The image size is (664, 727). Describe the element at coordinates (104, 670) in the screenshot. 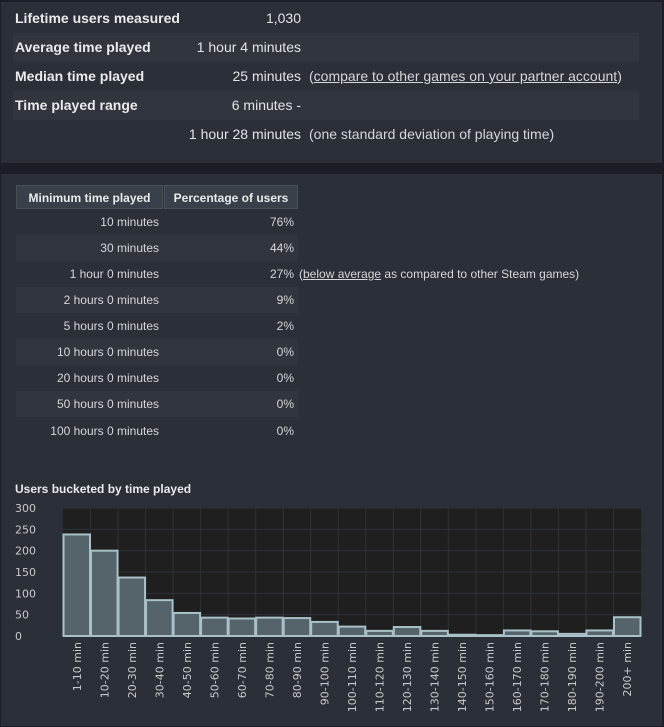

I see `x-tick-label: 10-20 min` at that location.